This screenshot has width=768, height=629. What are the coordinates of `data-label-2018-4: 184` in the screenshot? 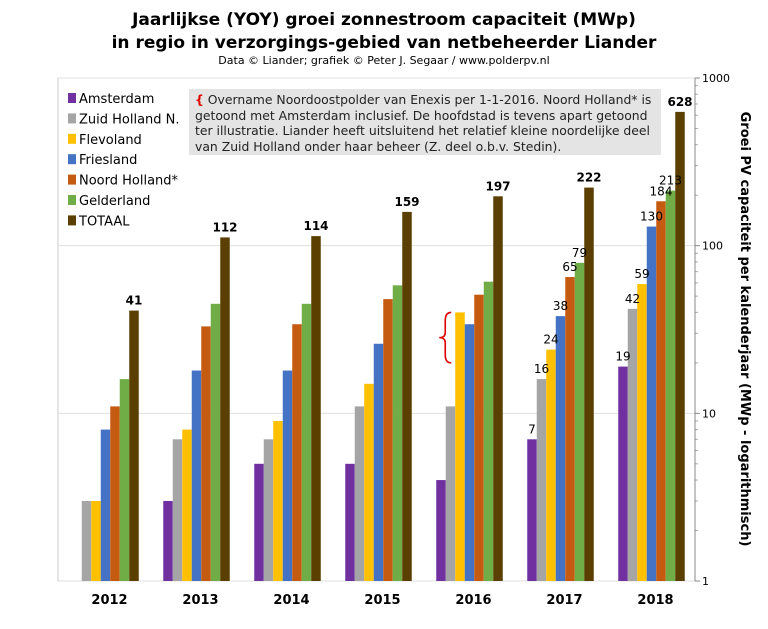 It's located at (661, 191).